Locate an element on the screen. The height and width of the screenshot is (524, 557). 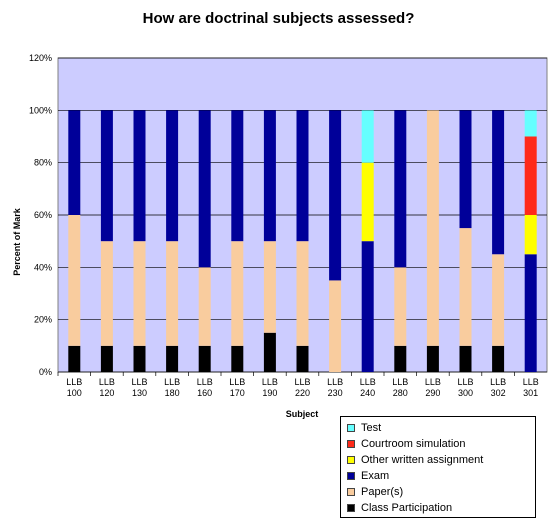
legend-label: Other written assignment is located at coordinates (422, 460).